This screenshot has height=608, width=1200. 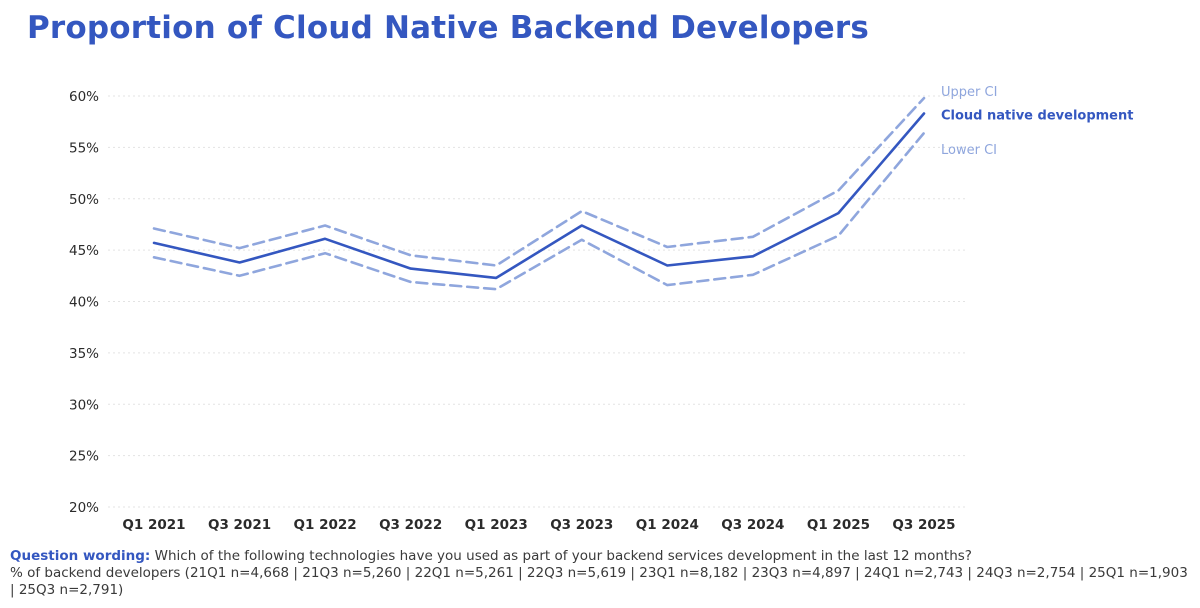 I want to click on x-tick-label: Q1 2024, so click(x=667, y=525).